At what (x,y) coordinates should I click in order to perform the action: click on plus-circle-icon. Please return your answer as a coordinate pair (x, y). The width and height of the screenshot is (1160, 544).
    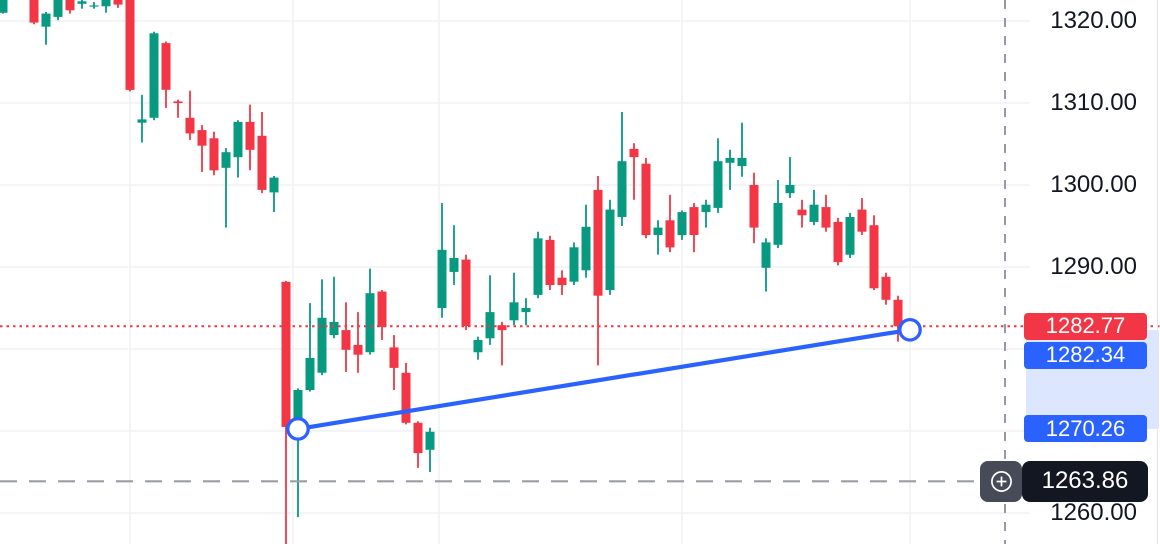
    Looking at the image, I should click on (1001, 481).